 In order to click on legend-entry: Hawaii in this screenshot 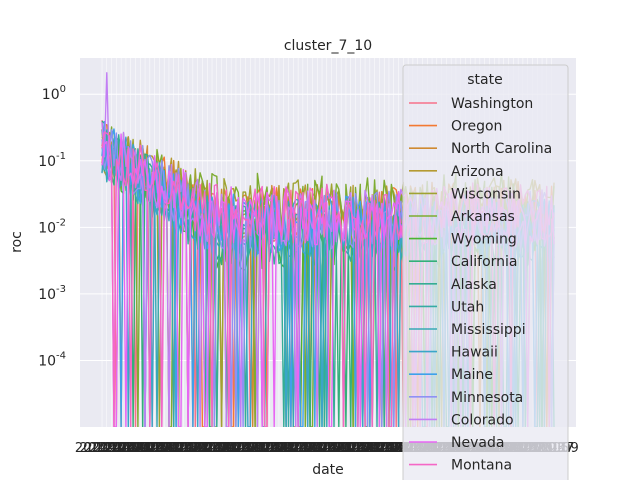, I will do `click(453, 353)`.